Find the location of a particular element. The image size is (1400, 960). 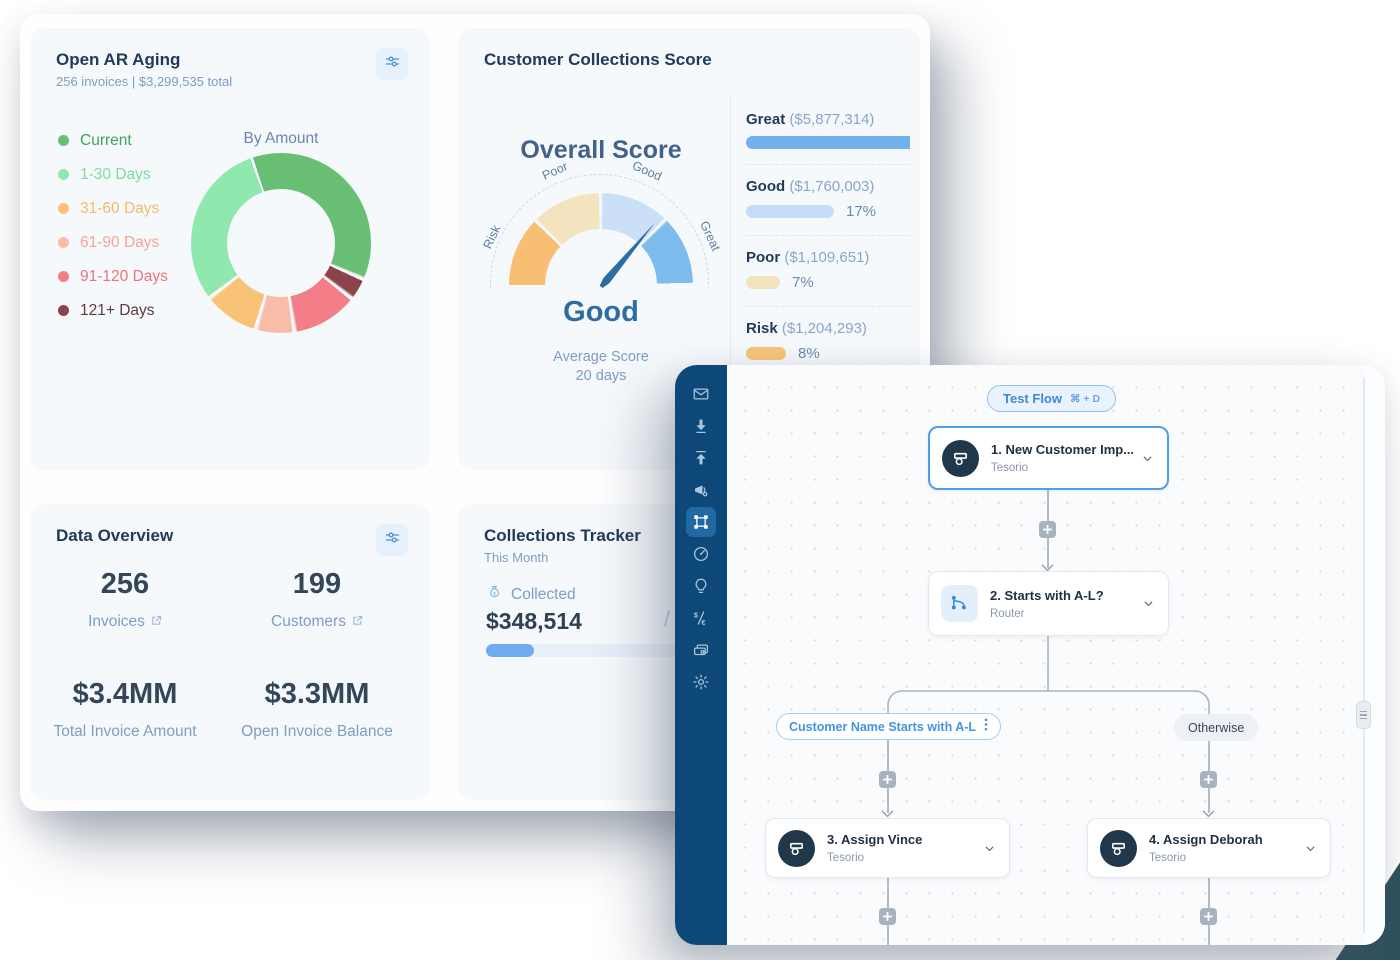

score-bar-track is located at coordinates (828, 142).